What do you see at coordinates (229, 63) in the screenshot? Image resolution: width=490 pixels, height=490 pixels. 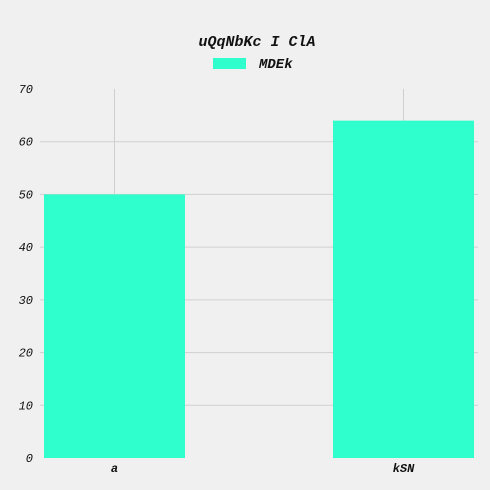 I see `legend-swatch` at bounding box center [229, 63].